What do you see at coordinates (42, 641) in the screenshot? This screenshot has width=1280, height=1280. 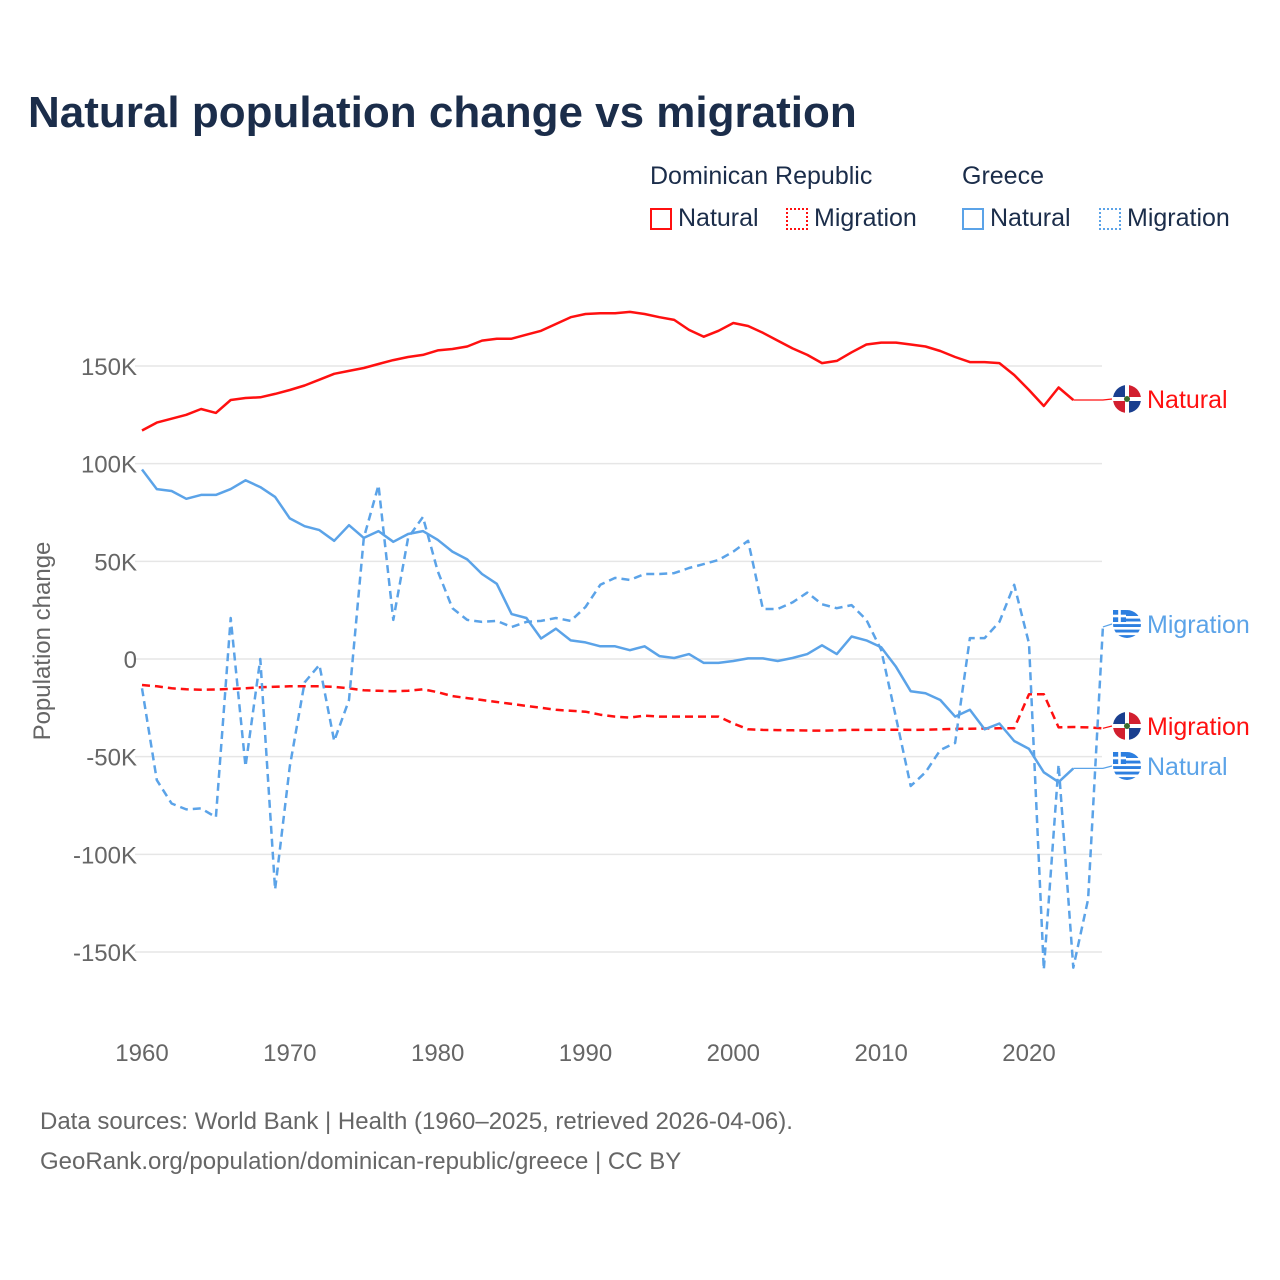 I see `y-axis-label: Population change` at bounding box center [42, 641].